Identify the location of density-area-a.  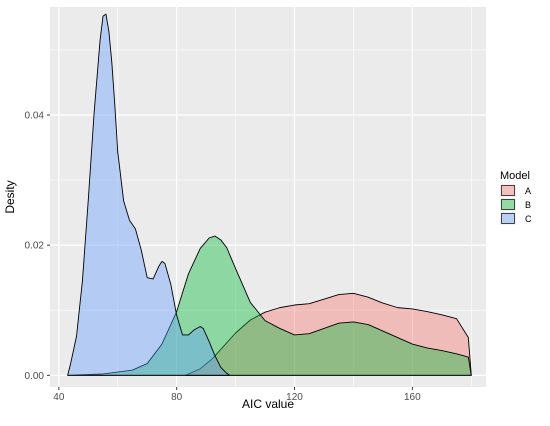
(328, 334).